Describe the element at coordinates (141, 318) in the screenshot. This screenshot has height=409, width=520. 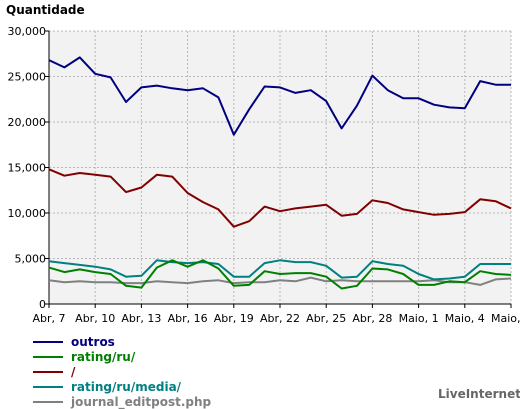
I see `x-tick-label: Abr, 13` at that location.